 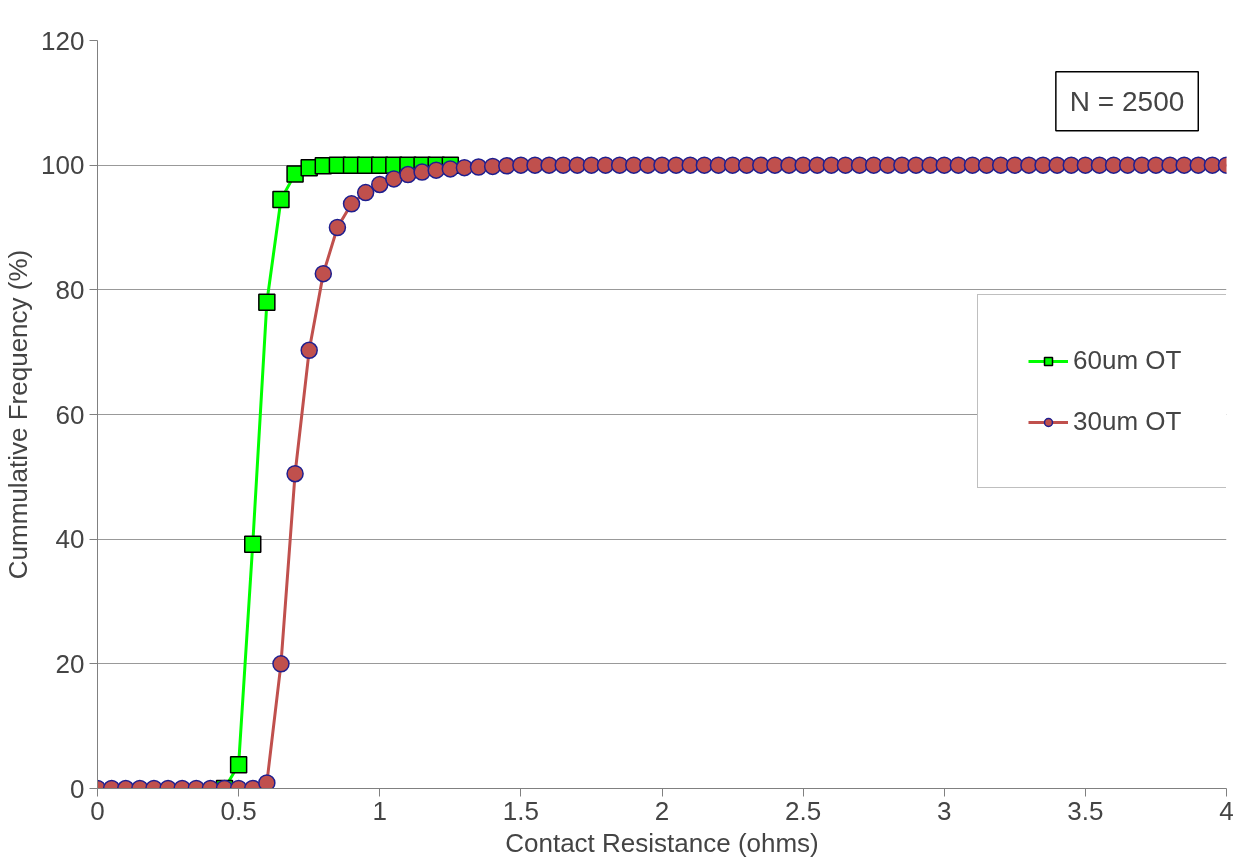 What do you see at coordinates (70, 539) in the screenshot?
I see `y-tick-label: 40` at bounding box center [70, 539].